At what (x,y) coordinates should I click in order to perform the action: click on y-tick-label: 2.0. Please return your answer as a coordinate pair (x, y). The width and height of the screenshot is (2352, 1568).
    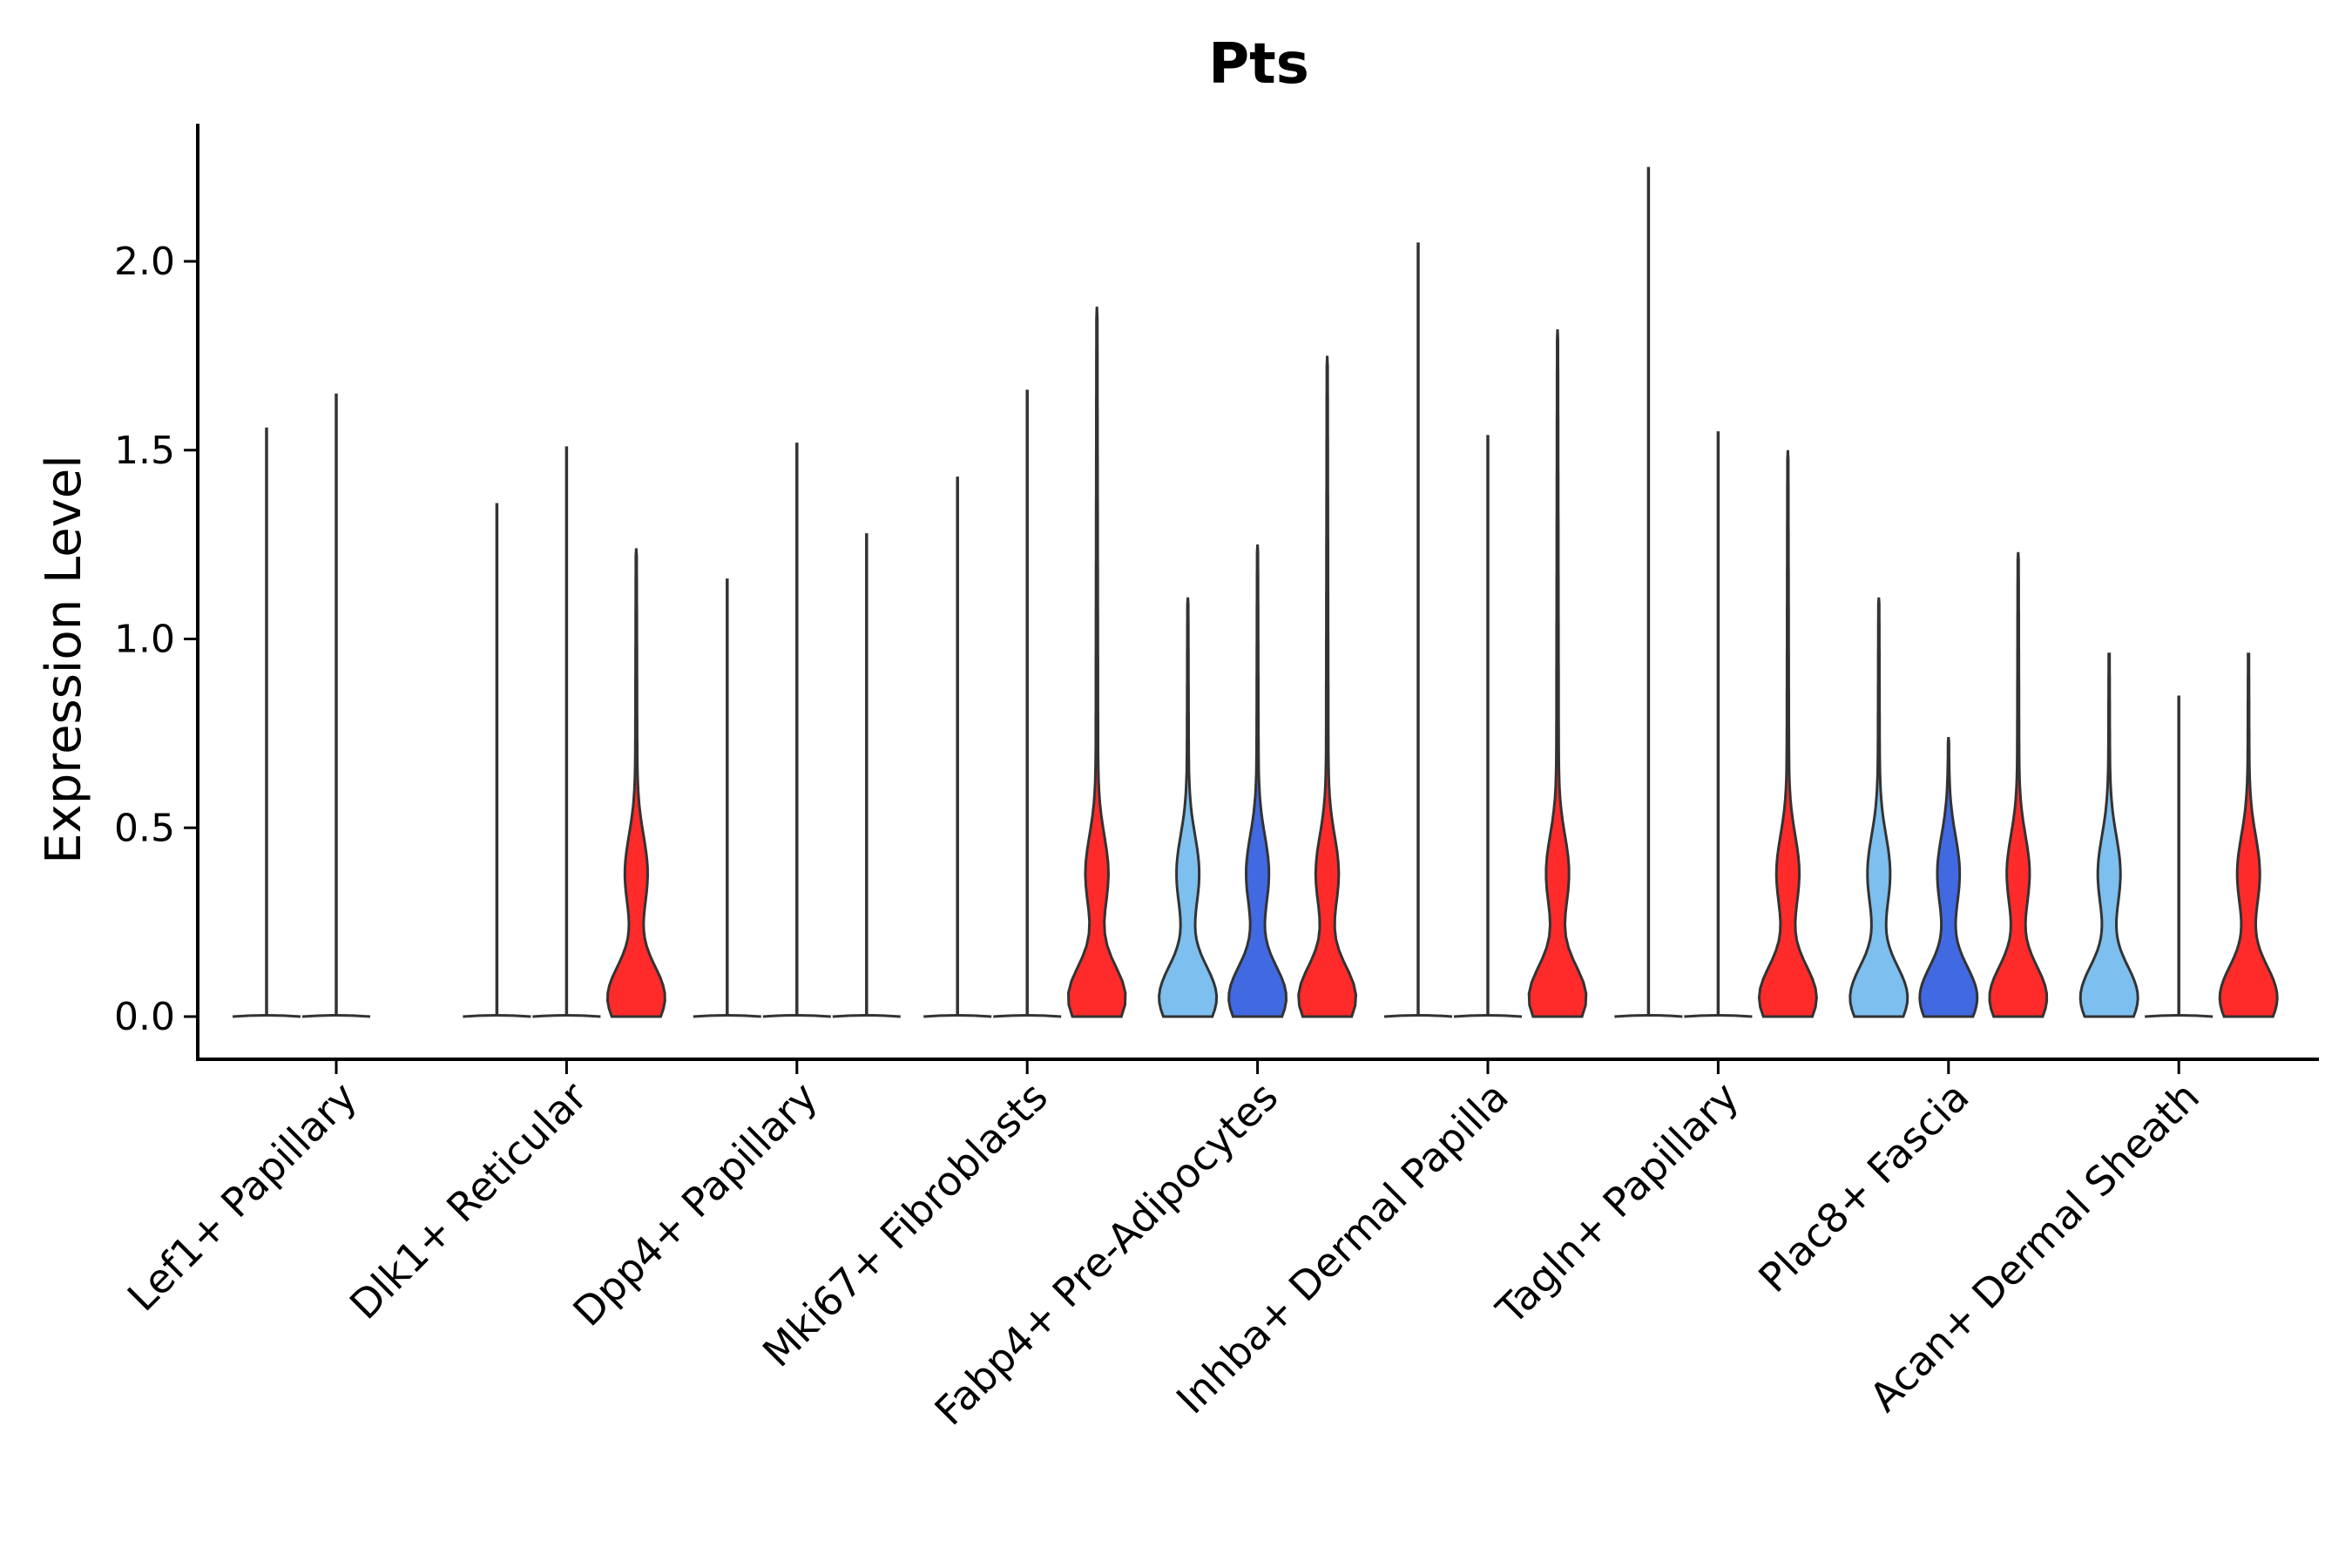
    Looking at the image, I should click on (145, 262).